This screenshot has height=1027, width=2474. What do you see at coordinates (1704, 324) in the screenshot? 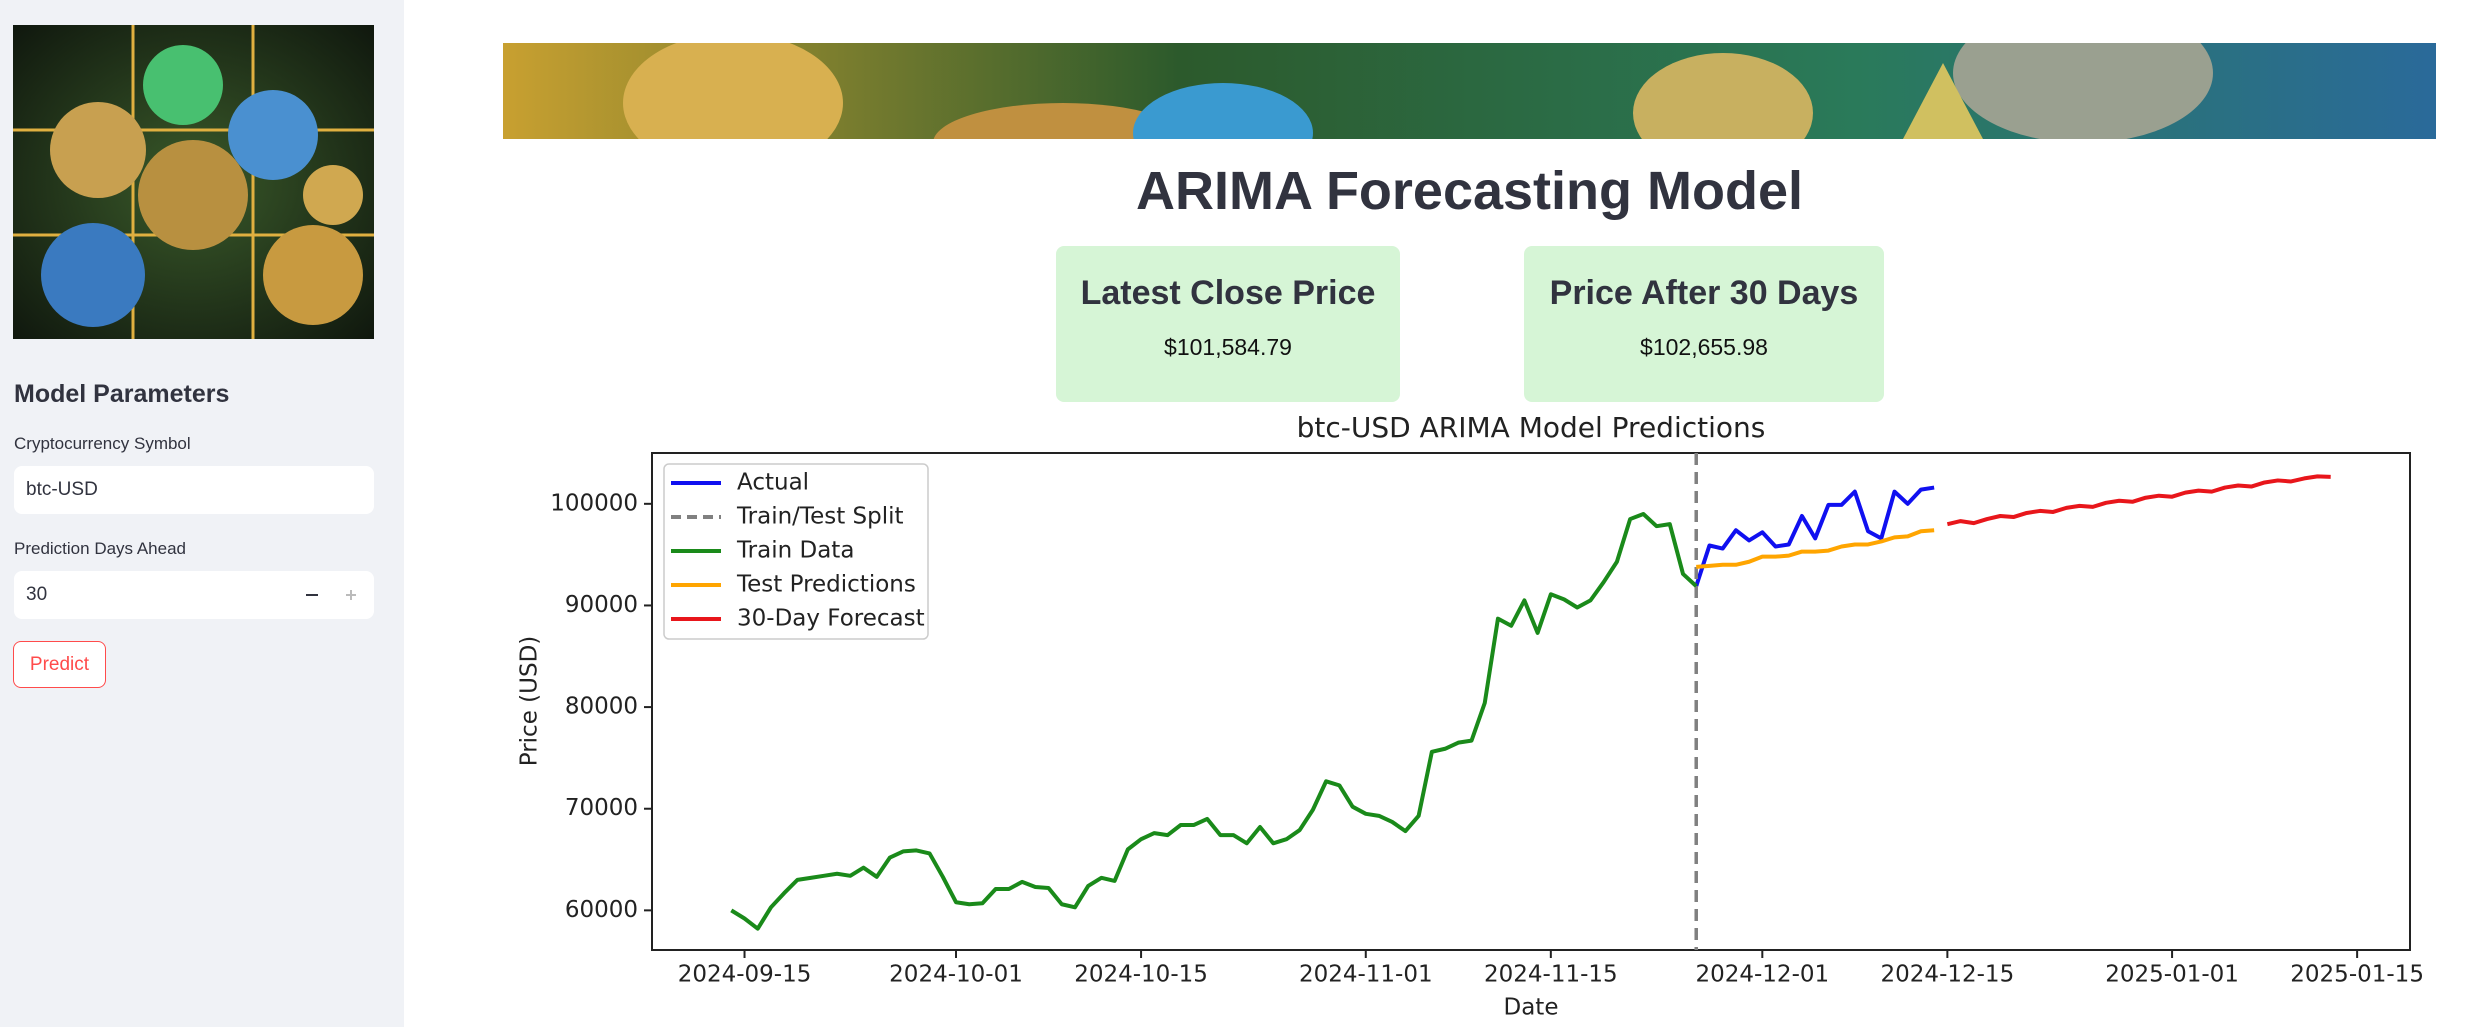
I see `metric-card: Price After 30 Days $102,655.98` at bounding box center [1704, 324].